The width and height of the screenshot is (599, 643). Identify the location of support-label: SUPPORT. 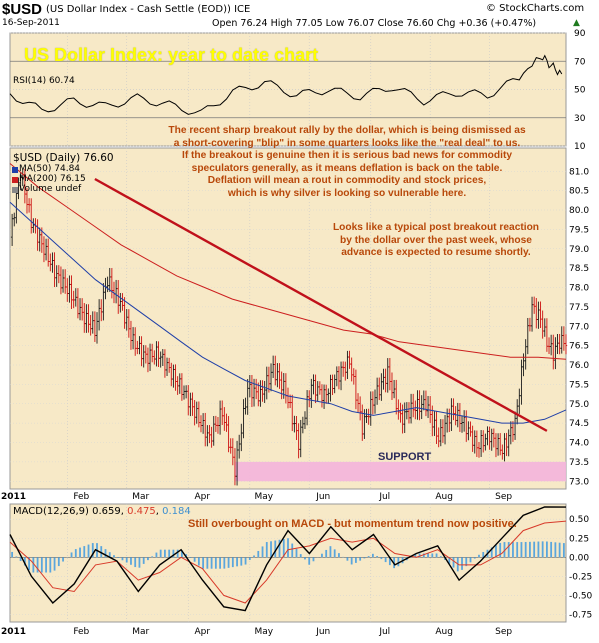
(405, 457).